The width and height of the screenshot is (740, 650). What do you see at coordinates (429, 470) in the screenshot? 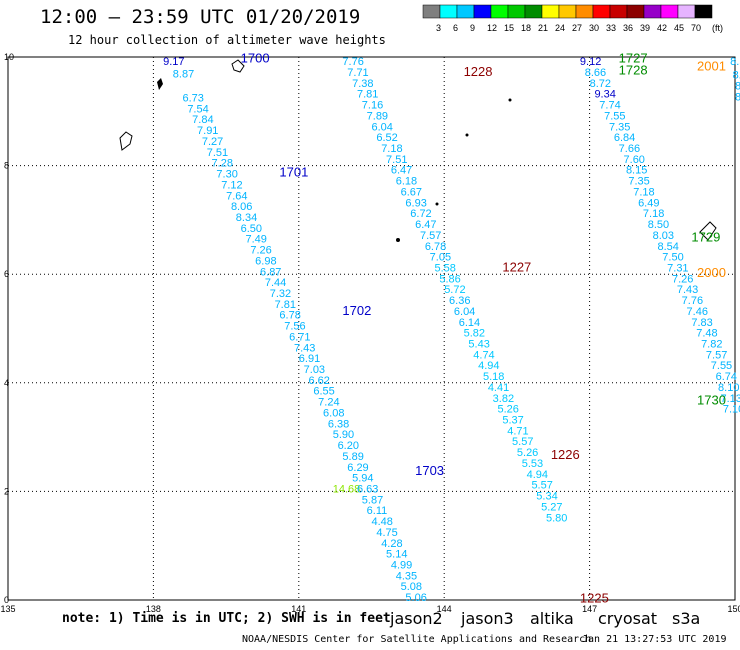
I see `track-time-label: 1703` at bounding box center [429, 470].